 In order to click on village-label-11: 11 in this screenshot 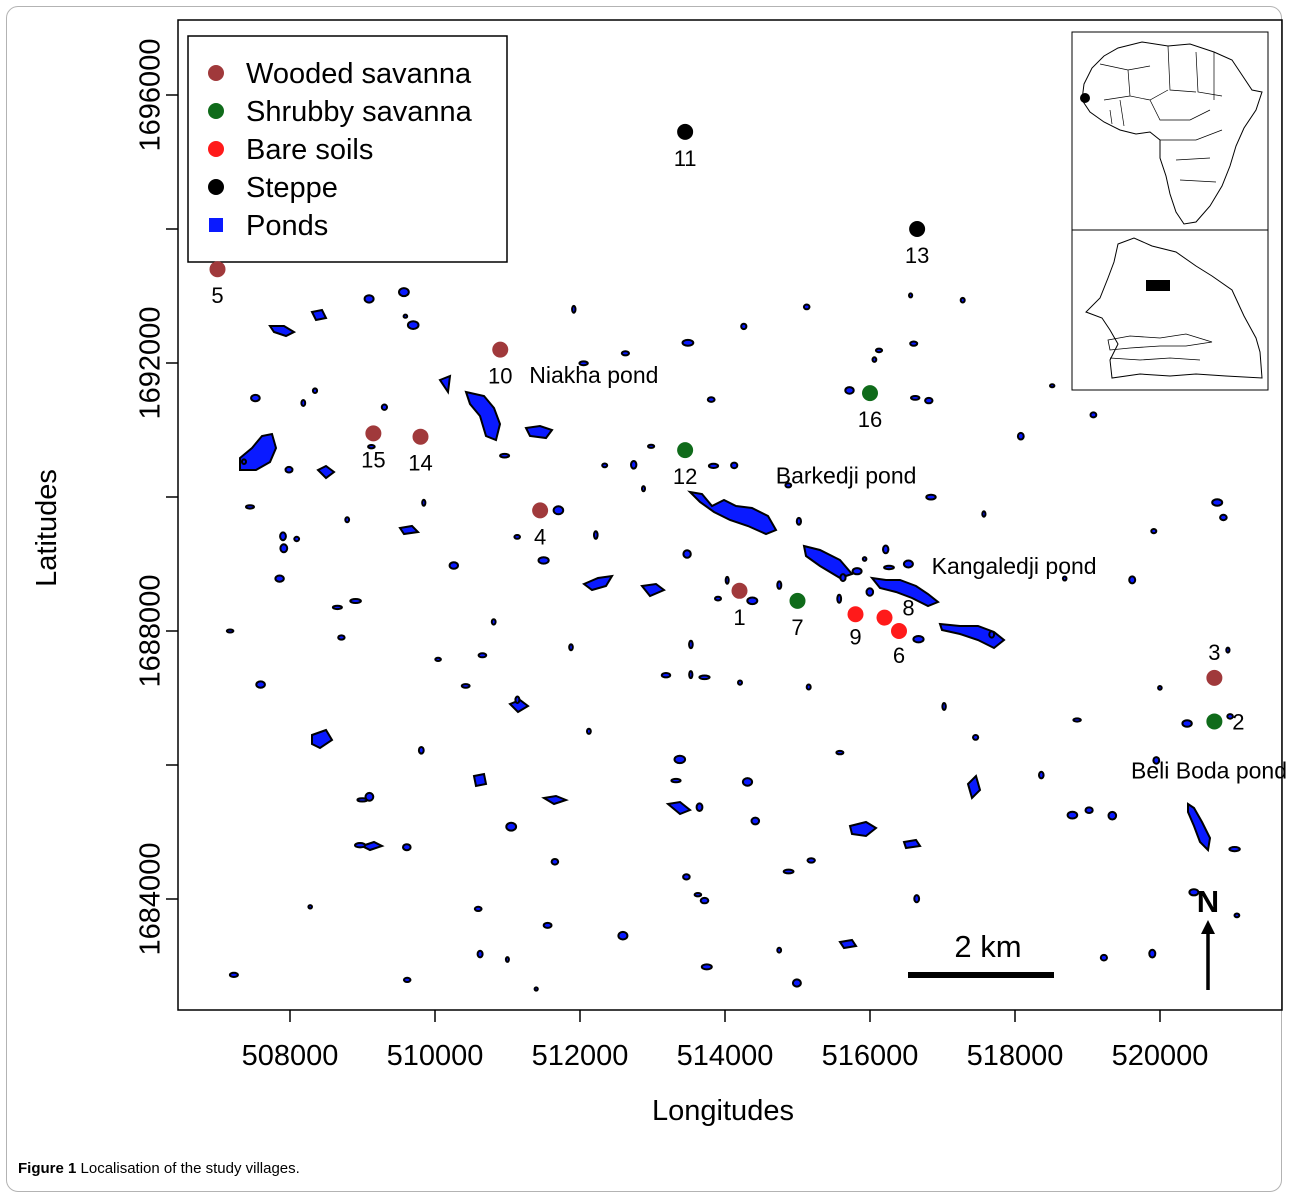, I will do `click(685, 158)`.